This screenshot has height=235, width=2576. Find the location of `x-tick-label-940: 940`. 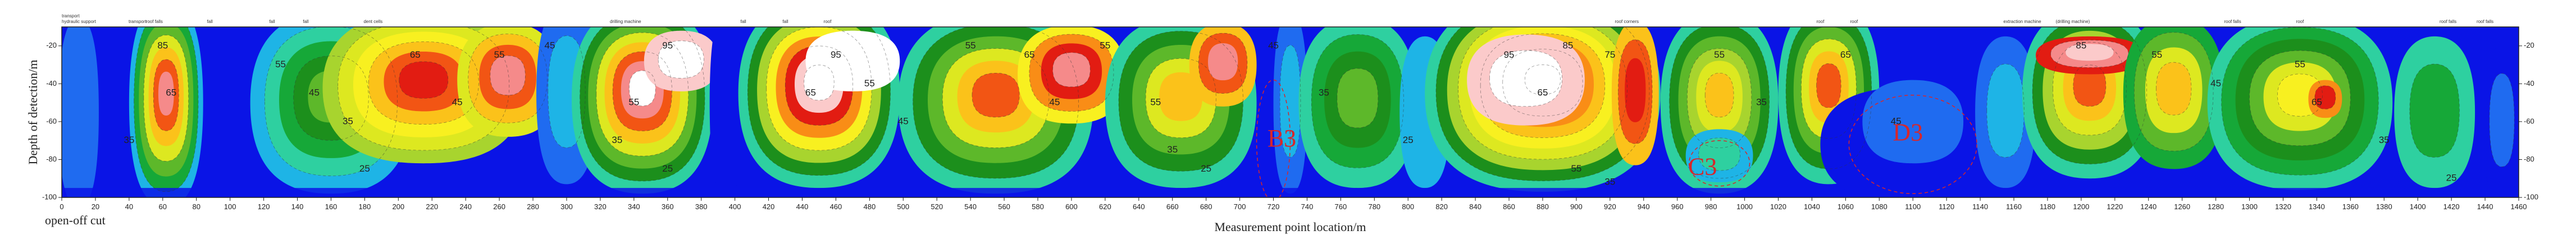

x-tick-label-940: 940 is located at coordinates (1644, 206).